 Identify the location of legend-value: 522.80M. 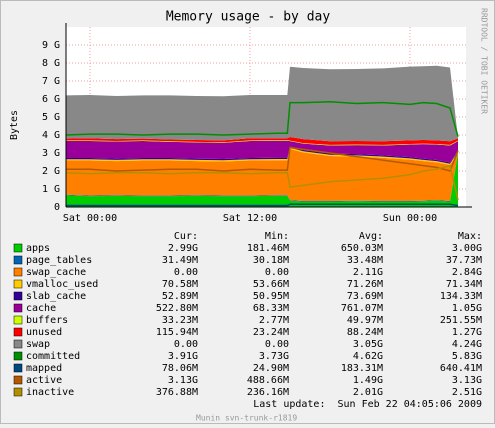
(177, 308).